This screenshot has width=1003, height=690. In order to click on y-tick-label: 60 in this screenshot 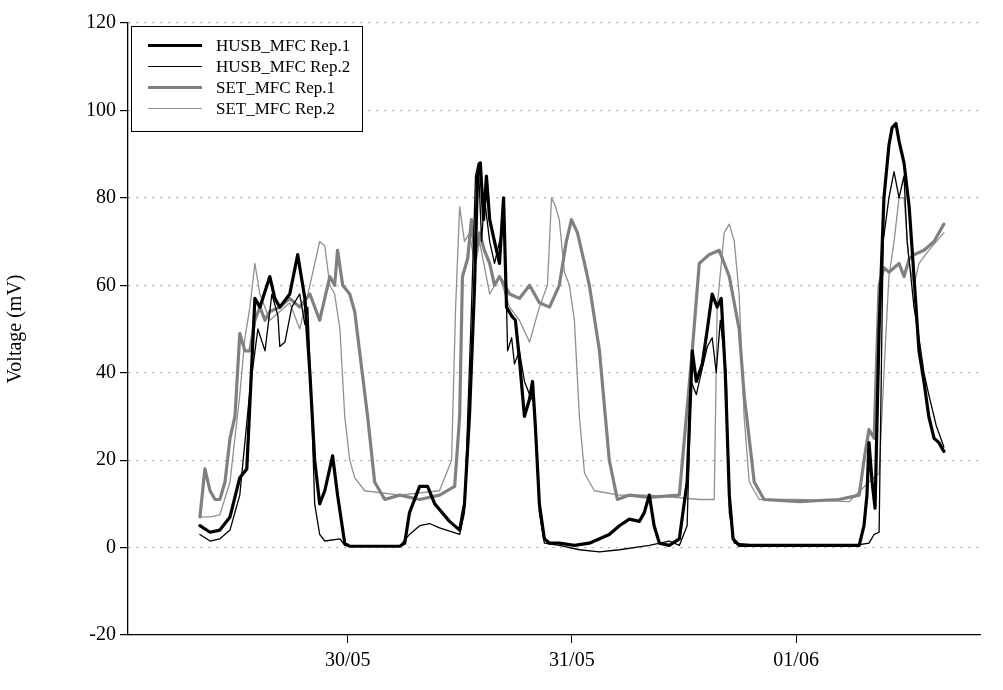, I will do `click(106, 283)`.